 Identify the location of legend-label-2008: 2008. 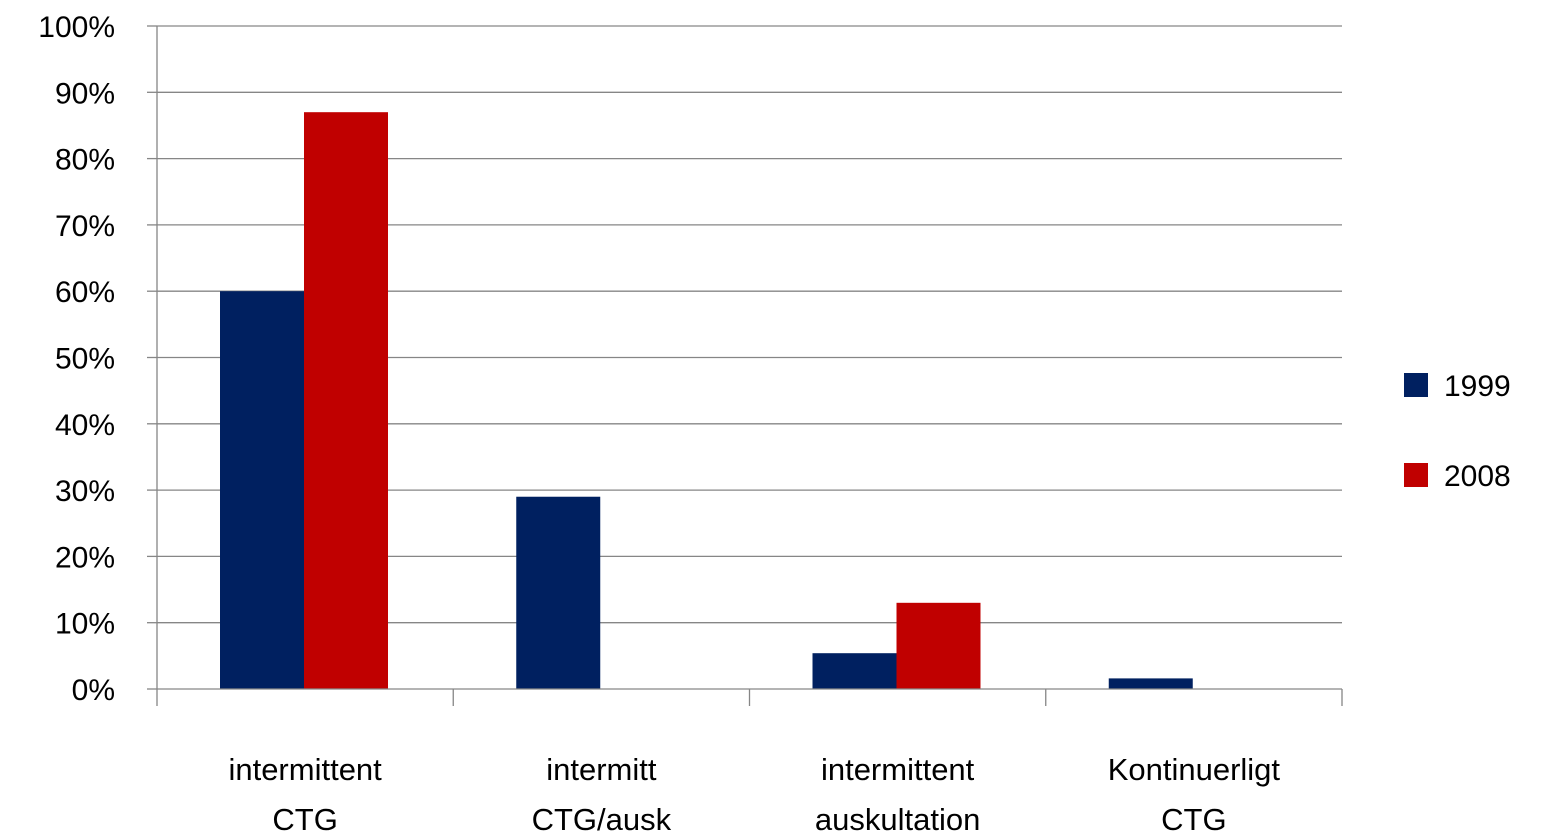
(1477, 476).